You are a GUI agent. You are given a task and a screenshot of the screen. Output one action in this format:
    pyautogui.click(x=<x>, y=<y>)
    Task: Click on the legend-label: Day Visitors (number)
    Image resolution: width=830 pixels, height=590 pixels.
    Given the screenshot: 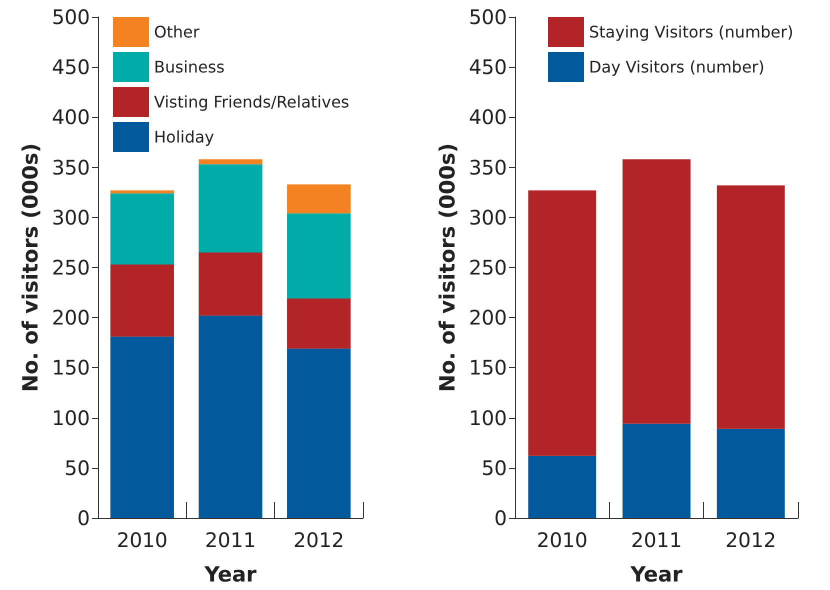 What is the action you would take?
    pyautogui.click(x=676, y=67)
    